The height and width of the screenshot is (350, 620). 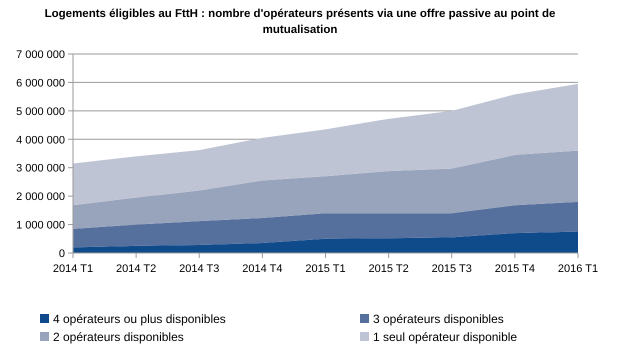 What do you see at coordinates (118, 337) in the screenshot?
I see `legend-label: 2 opérateurs disponibles` at bounding box center [118, 337].